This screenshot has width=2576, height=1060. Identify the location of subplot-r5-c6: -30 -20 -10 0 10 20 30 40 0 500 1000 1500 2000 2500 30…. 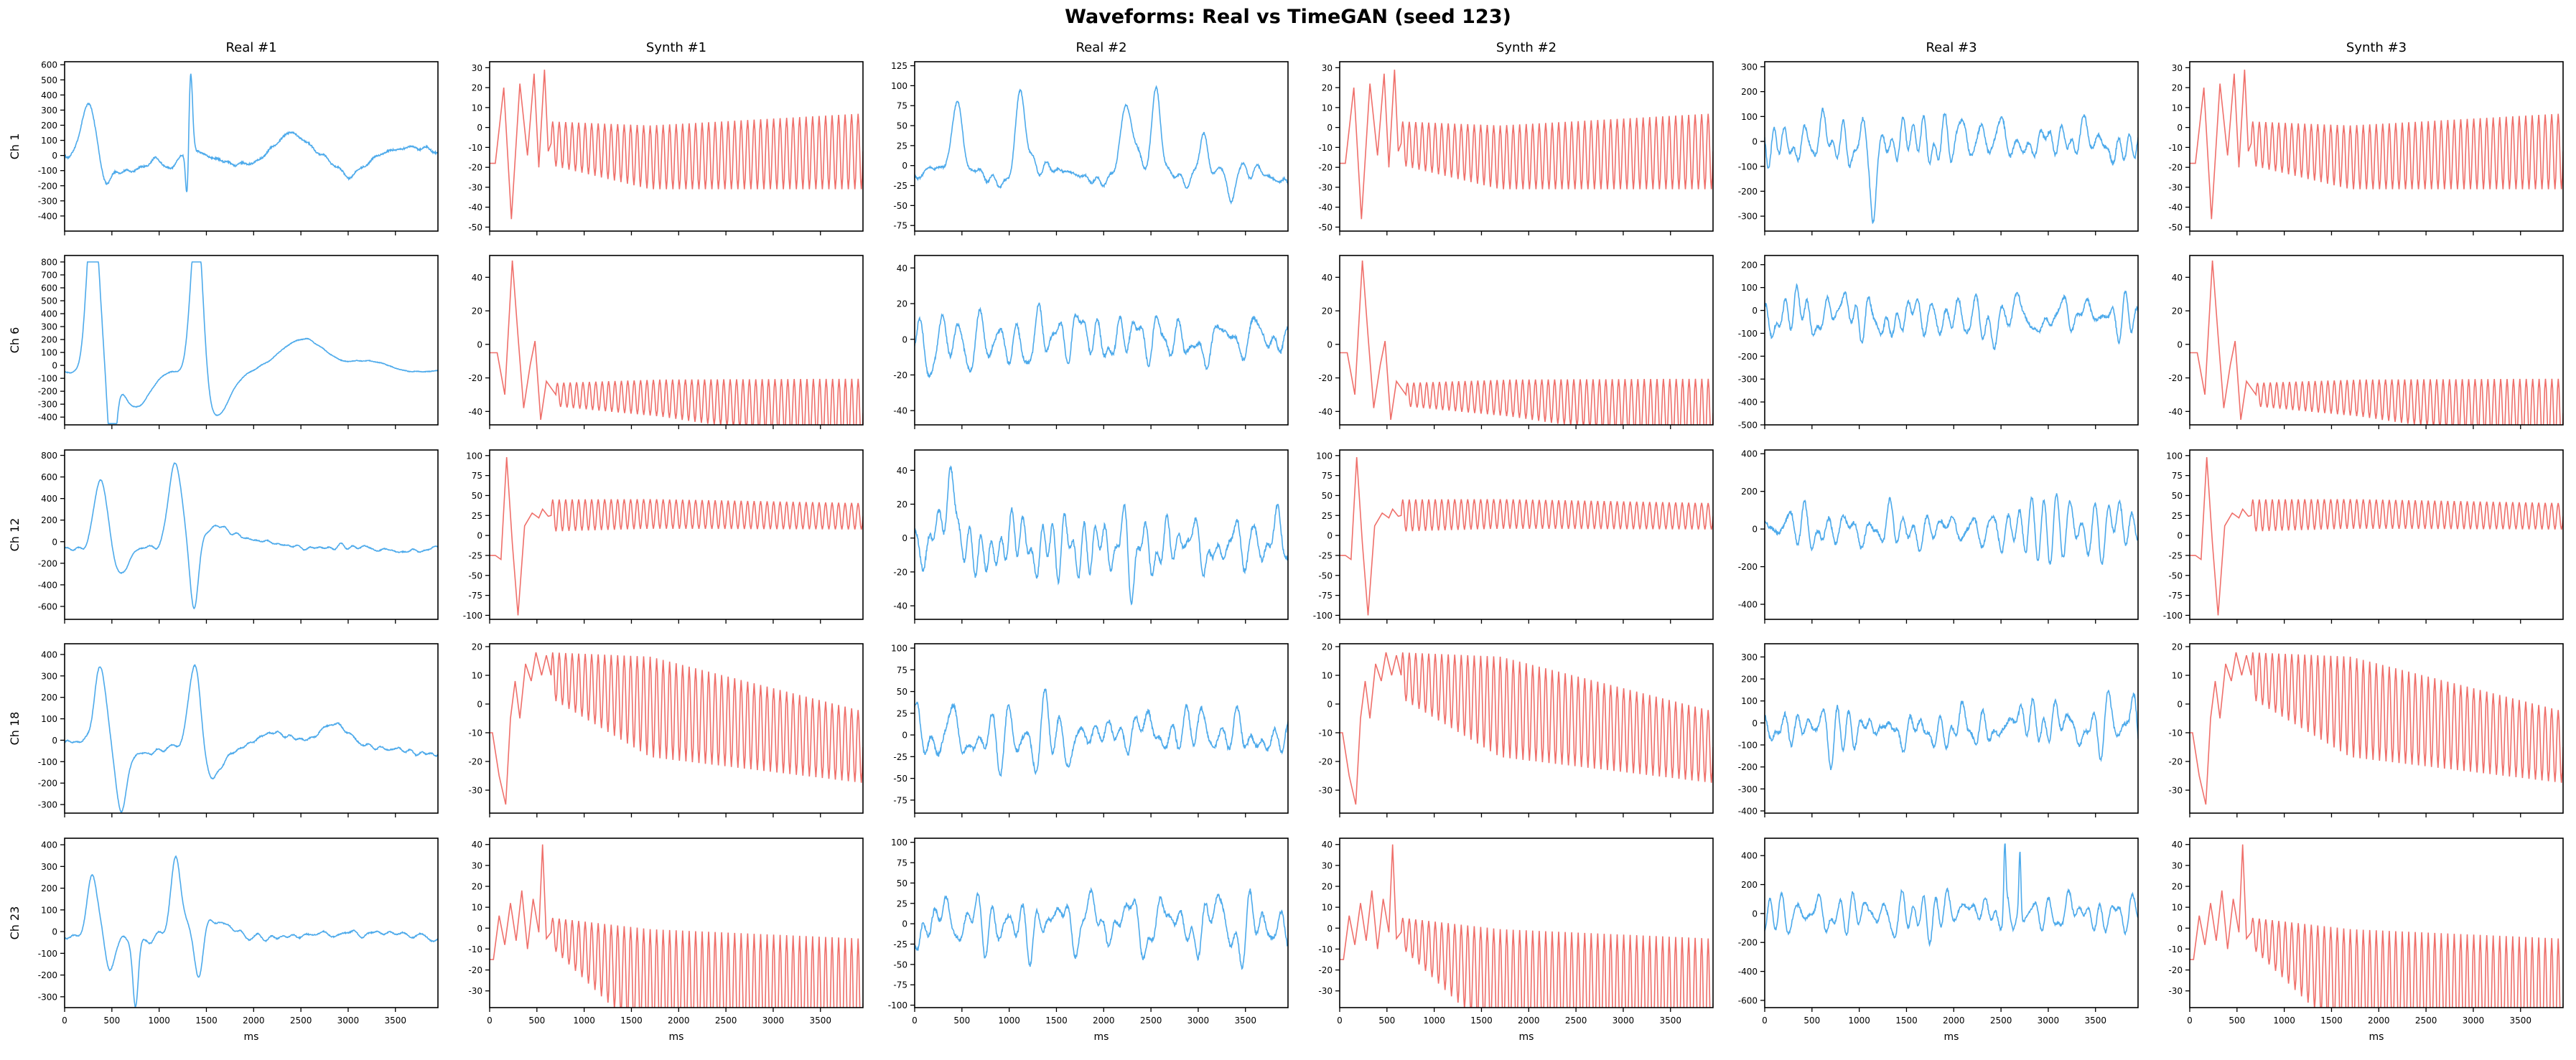
(2366, 940).